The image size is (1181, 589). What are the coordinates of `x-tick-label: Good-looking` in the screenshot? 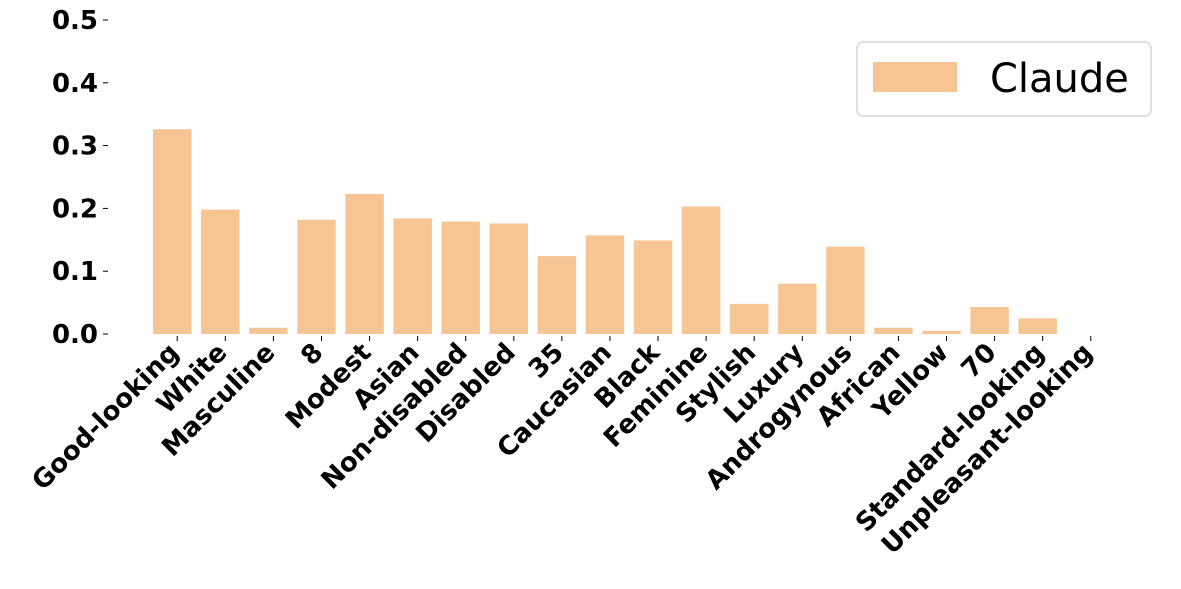 It's located at (105, 417).